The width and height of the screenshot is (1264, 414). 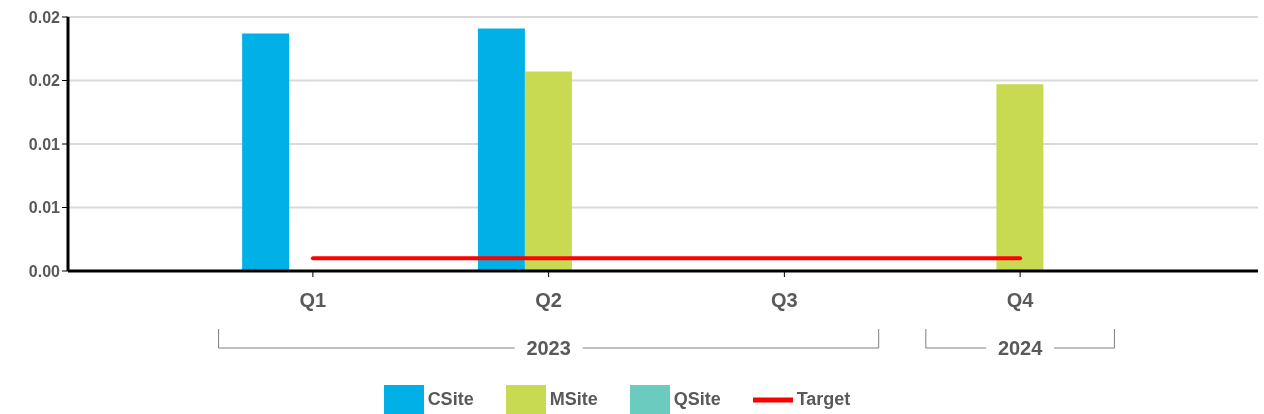 I want to click on x-tick-label: Q1, so click(x=313, y=300).